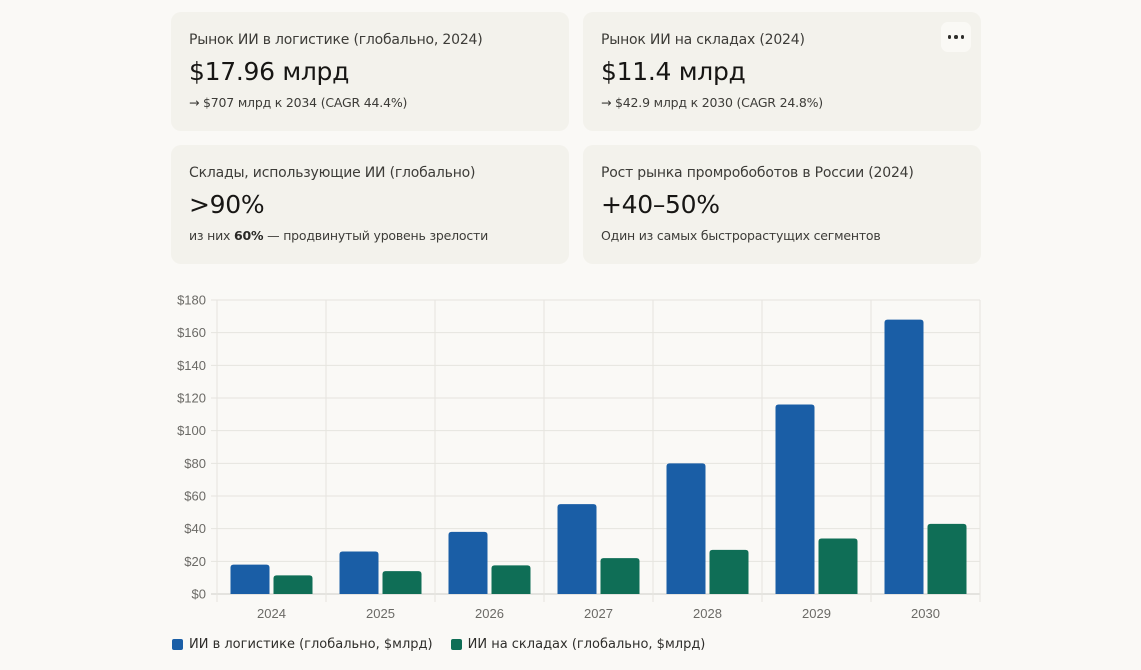 Image resolution: width=1141 pixels, height=670 pixels. What do you see at coordinates (199, 594) in the screenshot?
I see `y-tick-label: $0` at bounding box center [199, 594].